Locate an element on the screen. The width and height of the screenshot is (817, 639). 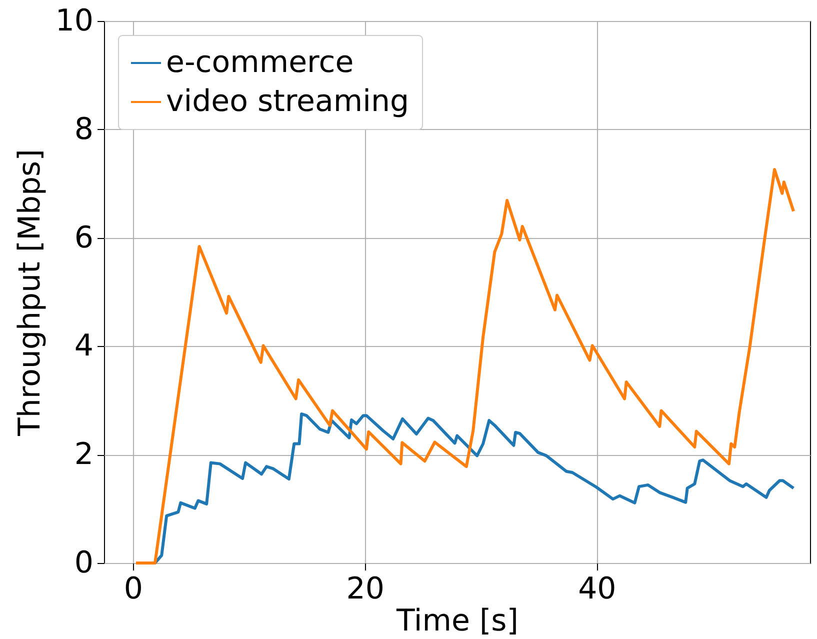
y-tick-label: 4 is located at coordinates (84, 346).